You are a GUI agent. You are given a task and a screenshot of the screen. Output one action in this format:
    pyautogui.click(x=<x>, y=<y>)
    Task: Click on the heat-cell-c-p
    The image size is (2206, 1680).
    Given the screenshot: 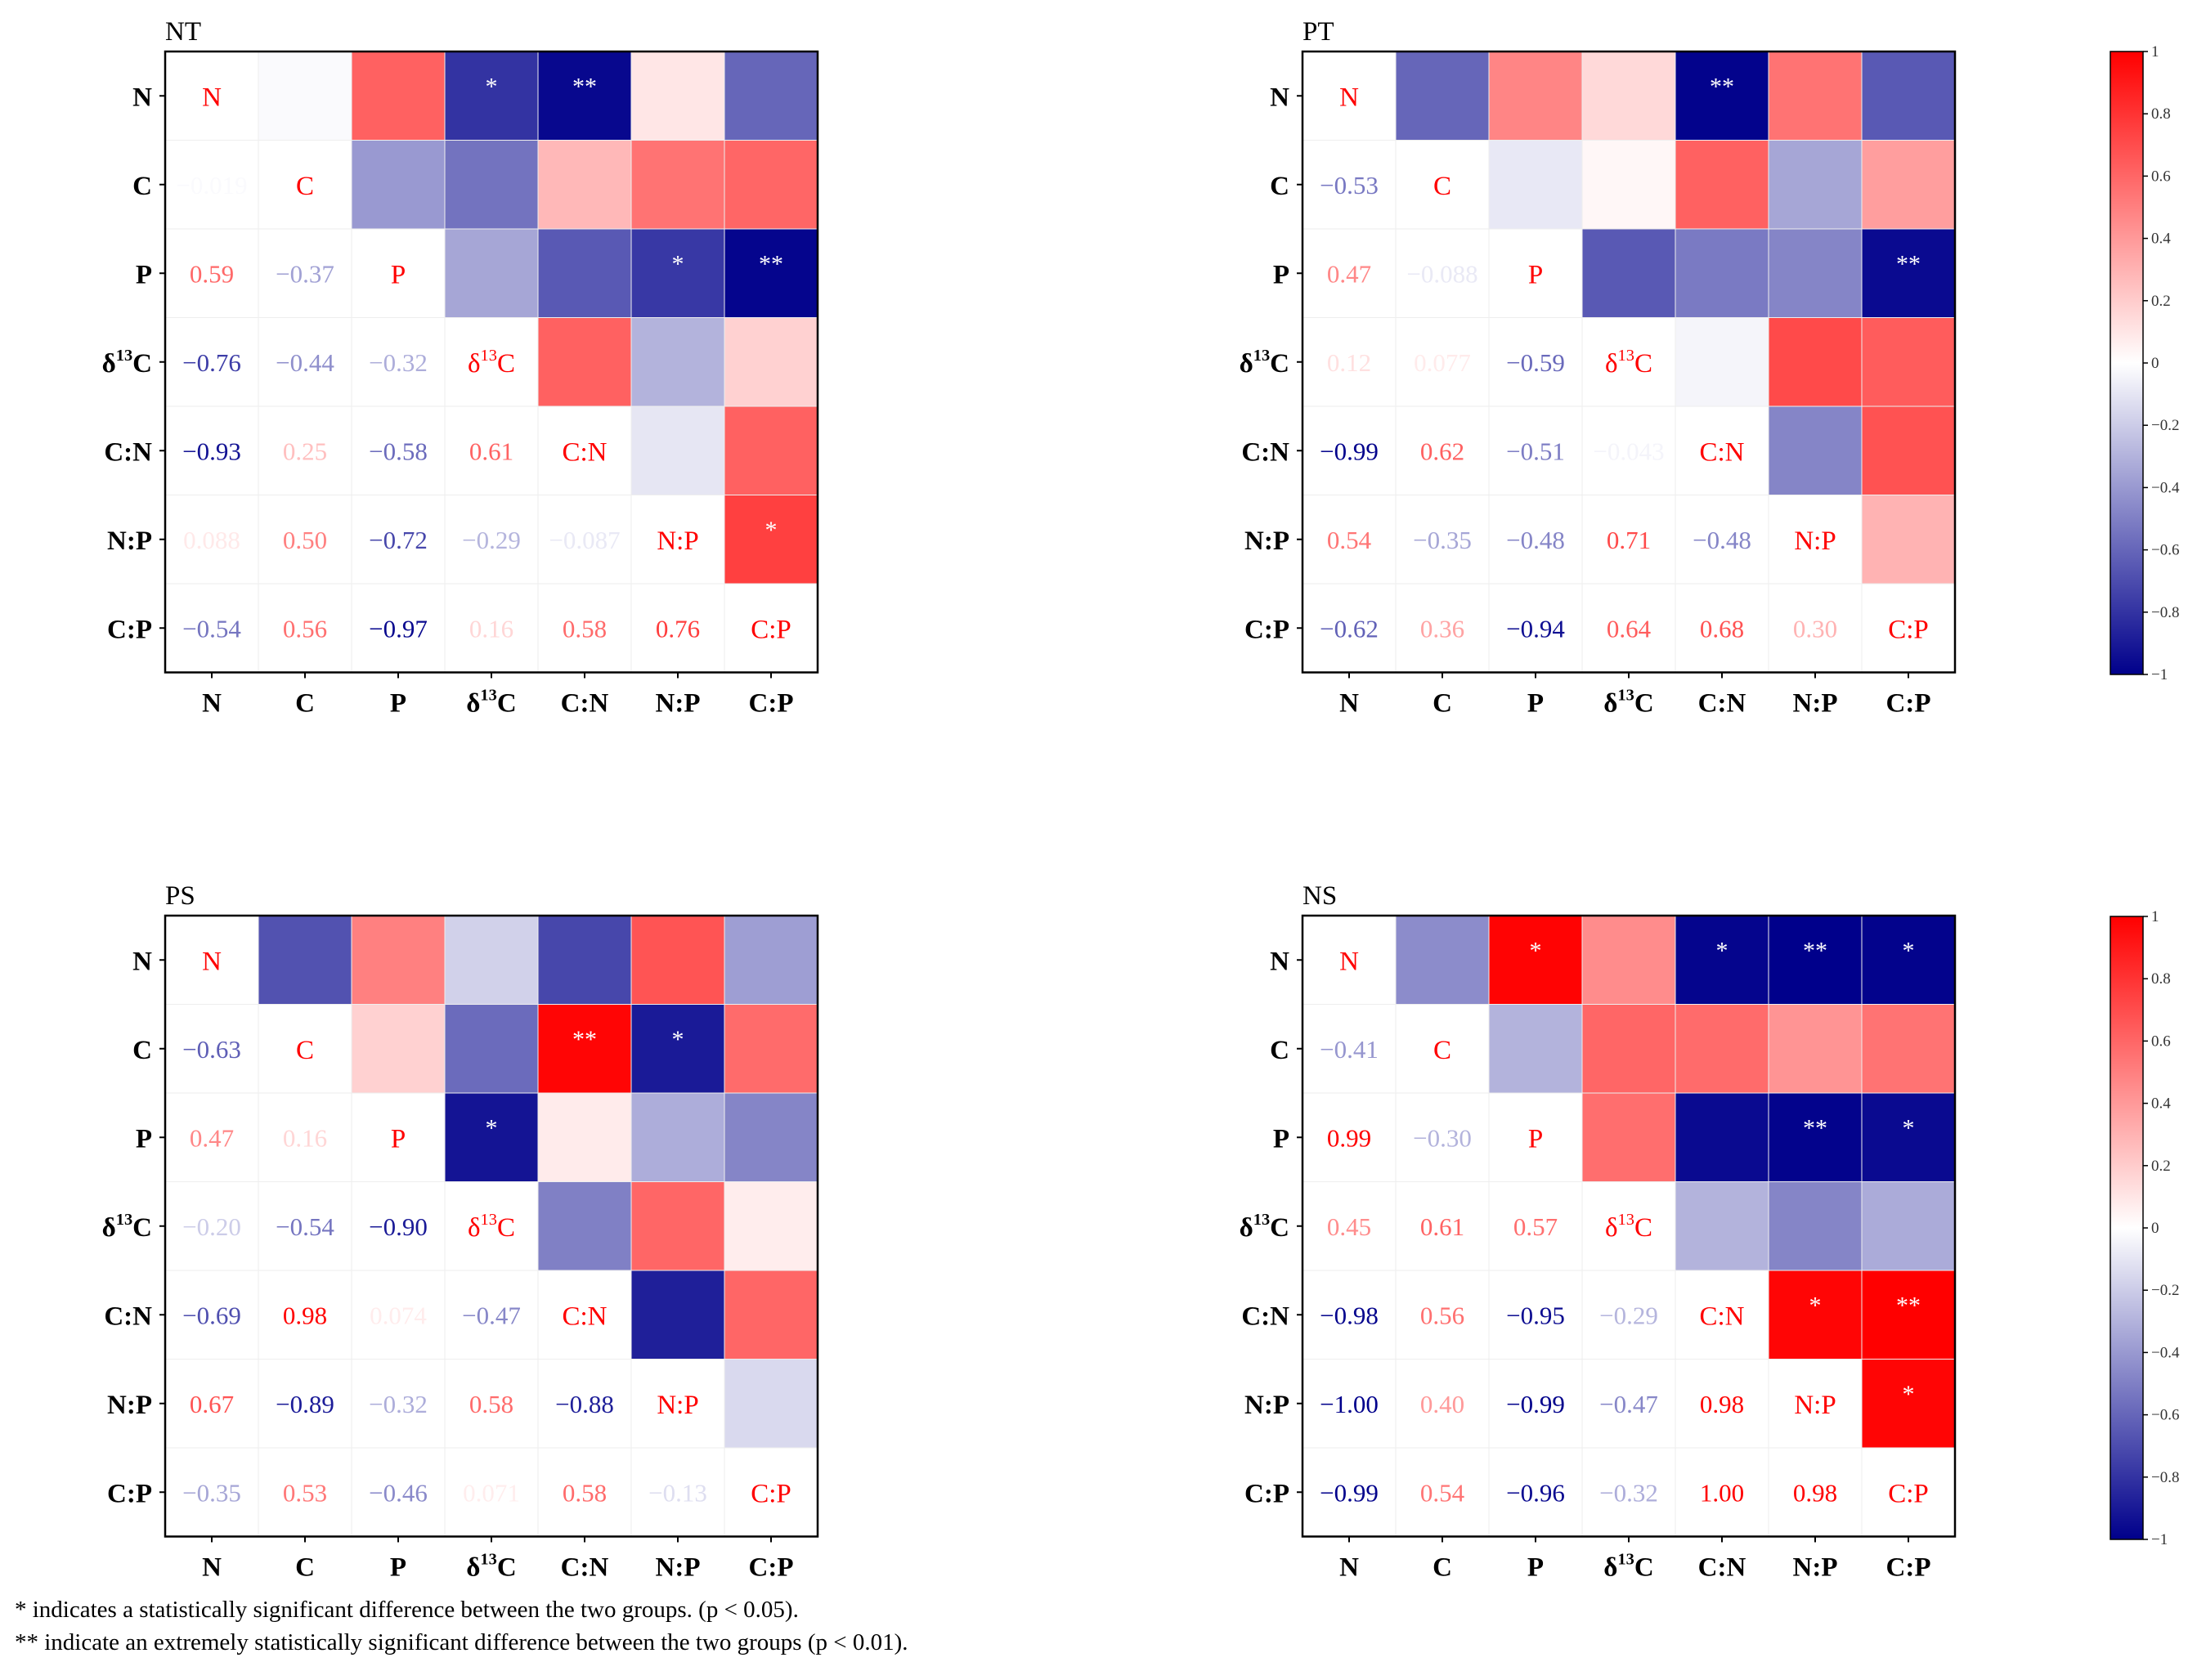 What is the action you would take?
    pyautogui.click(x=1535, y=1049)
    